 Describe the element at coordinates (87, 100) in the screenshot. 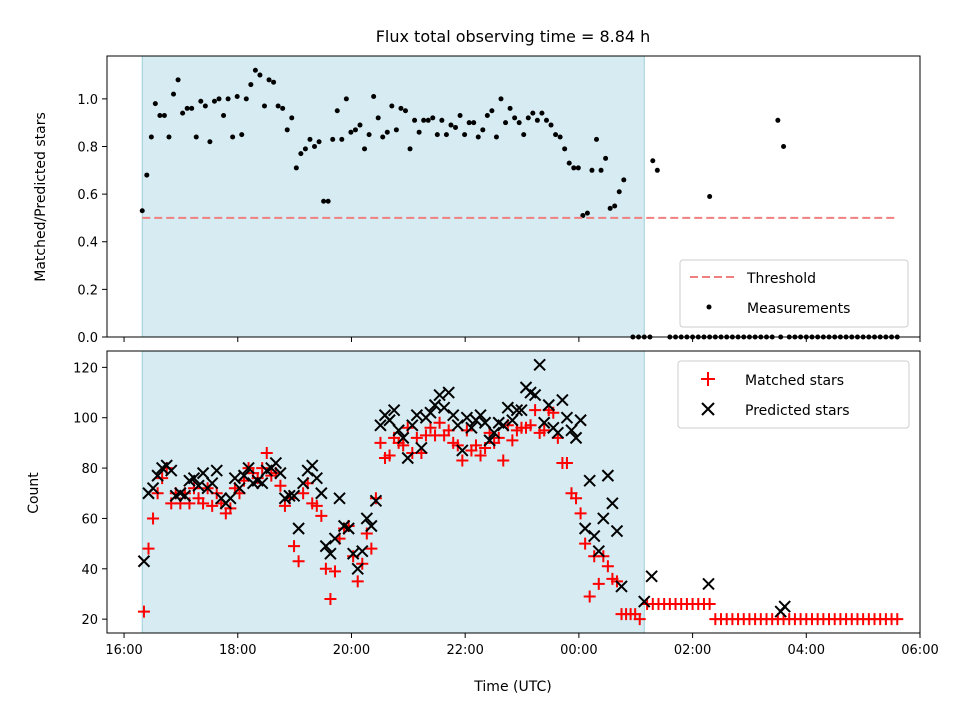

I see `y-tick-label: 1.0` at that location.